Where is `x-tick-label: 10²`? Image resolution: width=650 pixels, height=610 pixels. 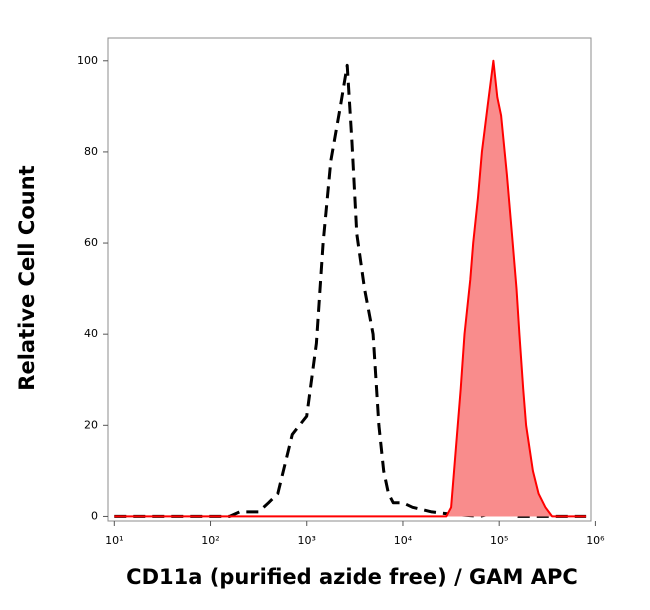 x-tick-label: 10² is located at coordinates (210, 540).